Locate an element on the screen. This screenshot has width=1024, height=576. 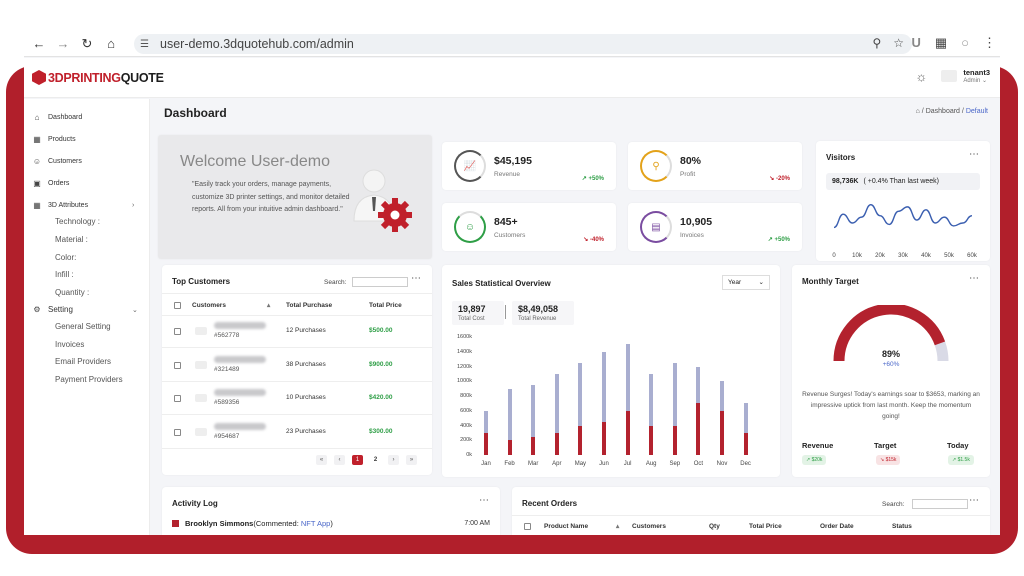
stat-card-invoices: ▤ 10,905 Invoices ↗ +50% is located at coordinates (715, 227).